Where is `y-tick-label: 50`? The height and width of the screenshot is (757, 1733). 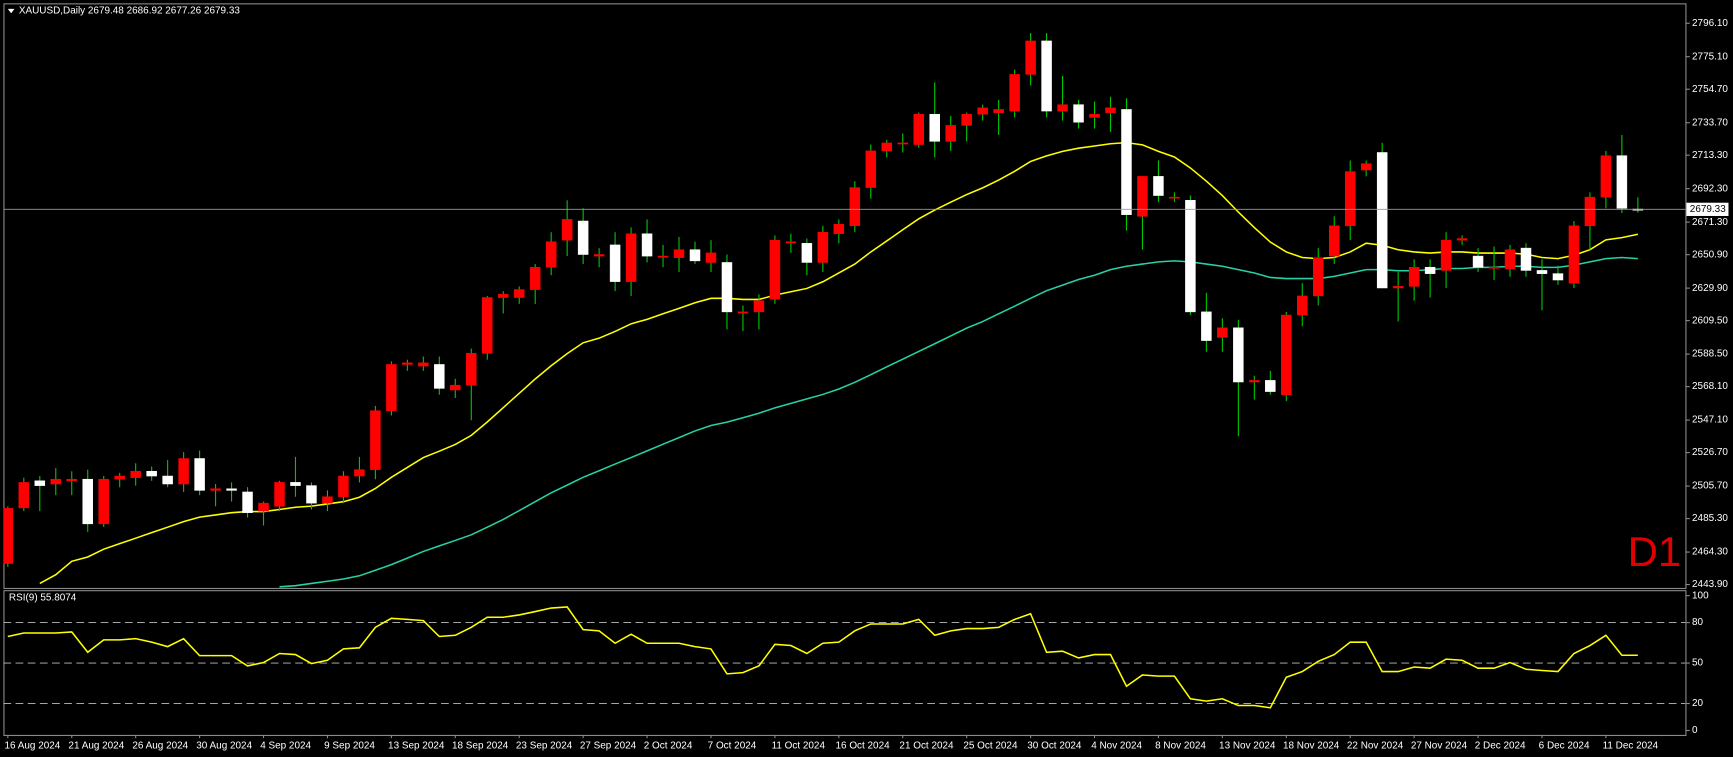
y-tick-label: 50 is located at coordinates (1698, 663).